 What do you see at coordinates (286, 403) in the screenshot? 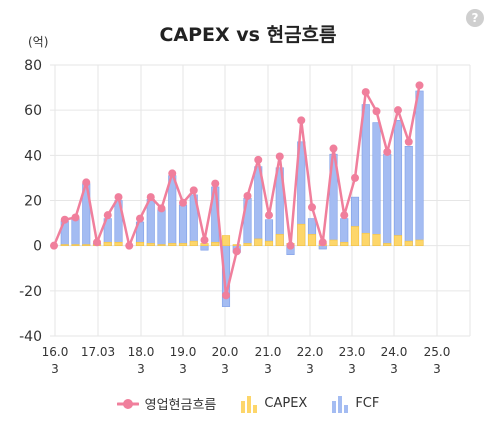
I see `legend-label: CAPEX` at bounding box center [286, 403].